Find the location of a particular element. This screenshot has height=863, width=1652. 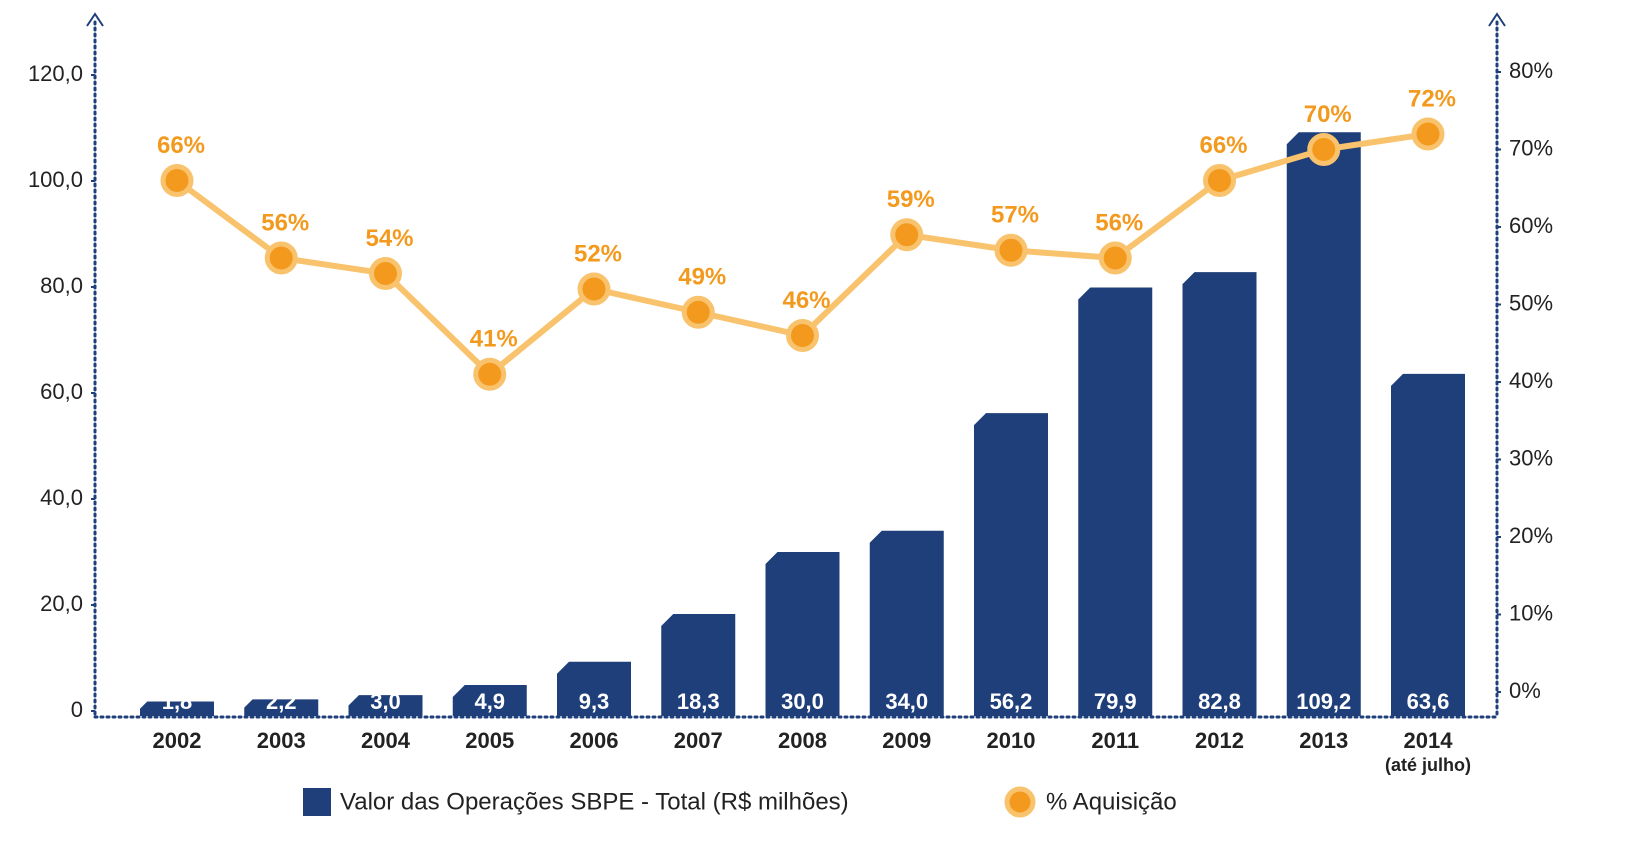

y-tick-label: 0 is located at coordinates (77, 709).